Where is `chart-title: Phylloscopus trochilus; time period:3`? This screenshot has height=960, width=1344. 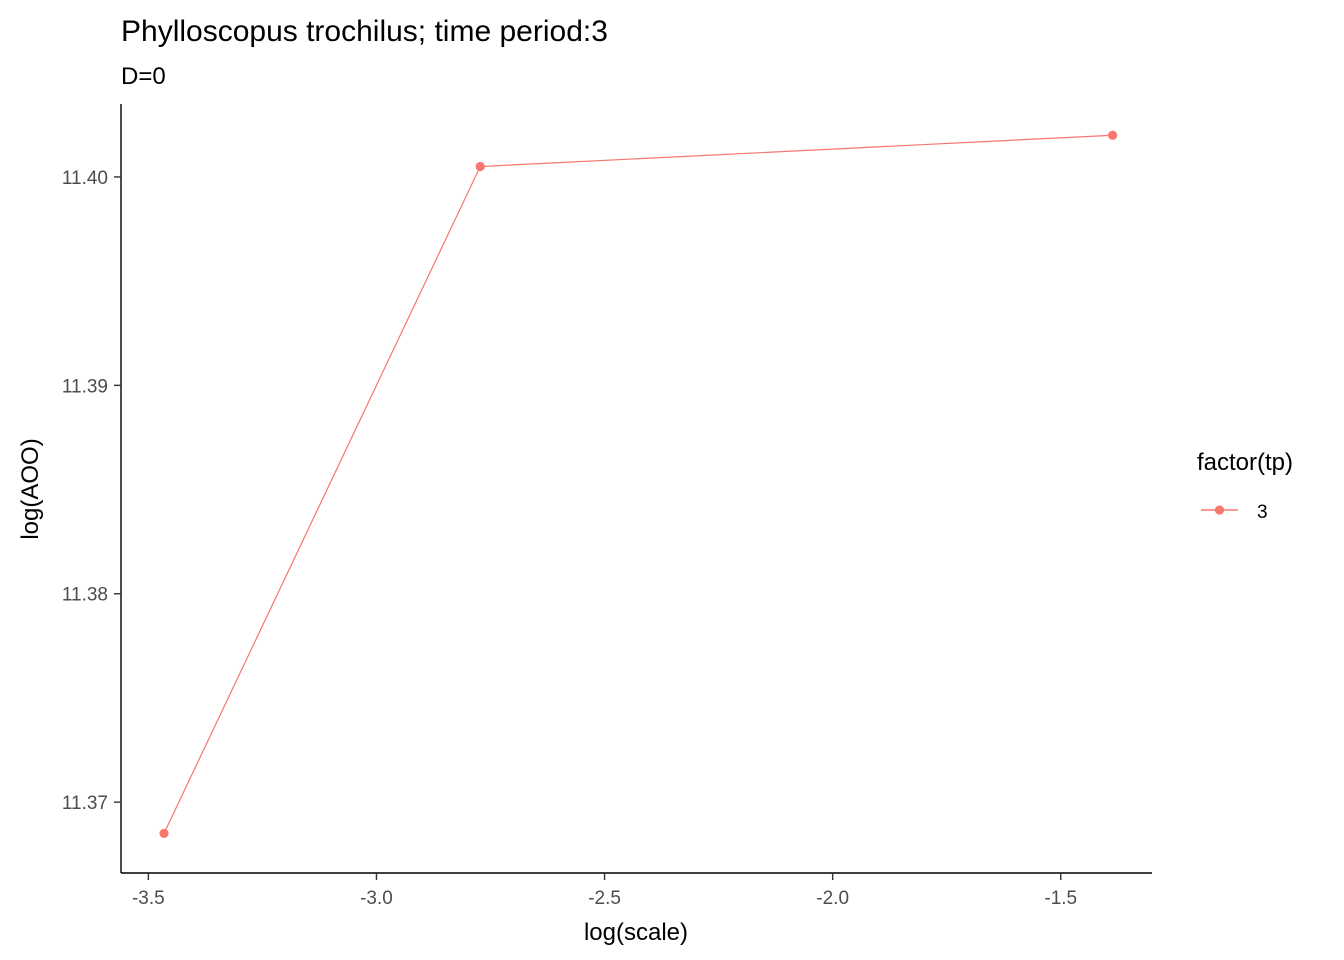
chart-title: Phylloscopus trochilus; time period:3 is located at coordinates (364, 31).